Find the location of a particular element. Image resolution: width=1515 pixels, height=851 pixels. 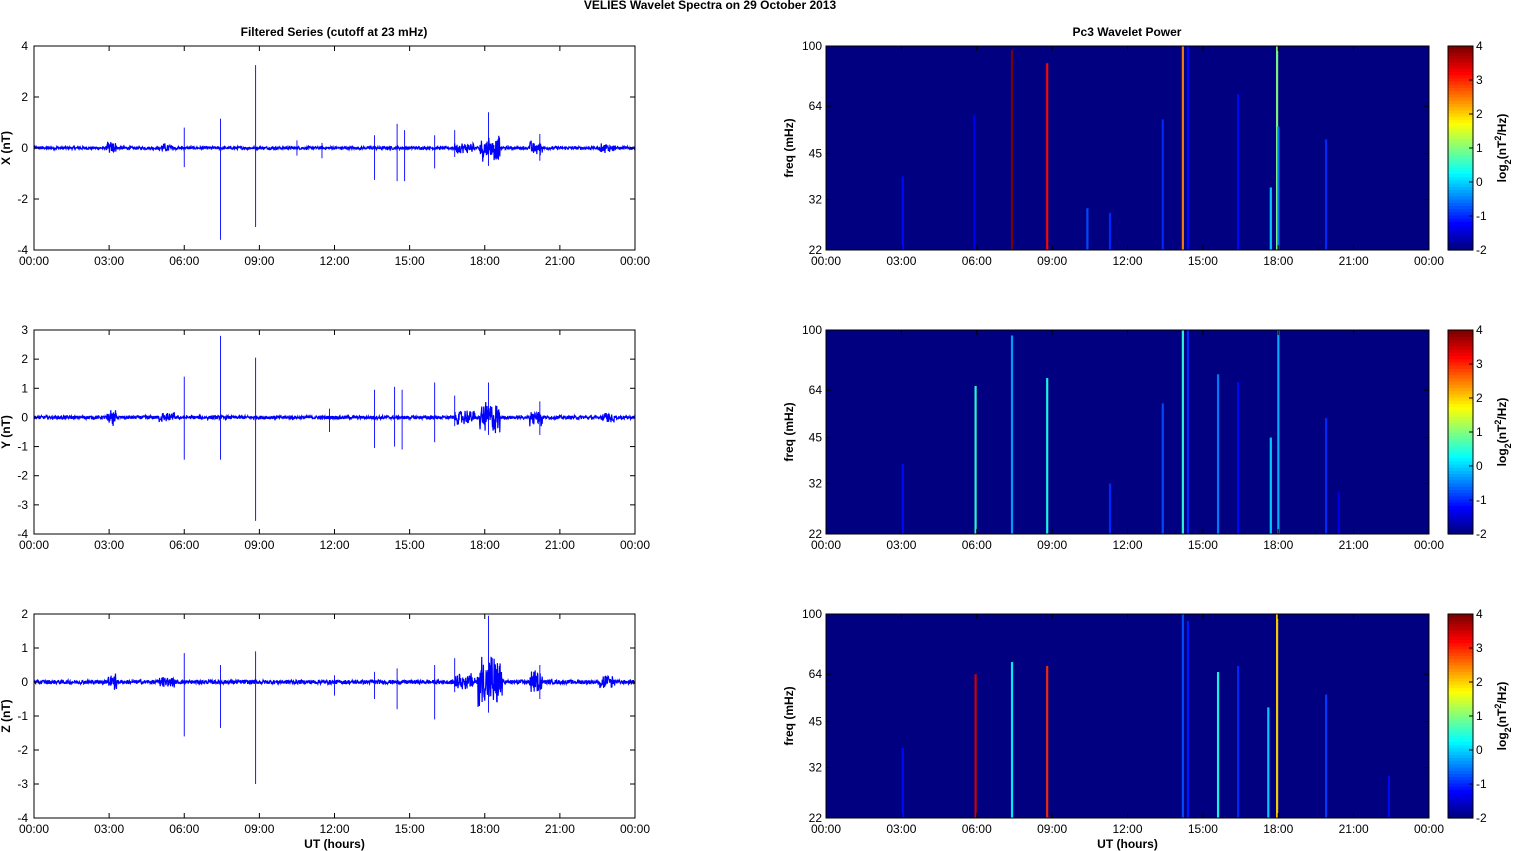

colorbar: -2 -1 0 1 2 3 4 log2(nT2/Hz) is located at coordinates (1480, 148).